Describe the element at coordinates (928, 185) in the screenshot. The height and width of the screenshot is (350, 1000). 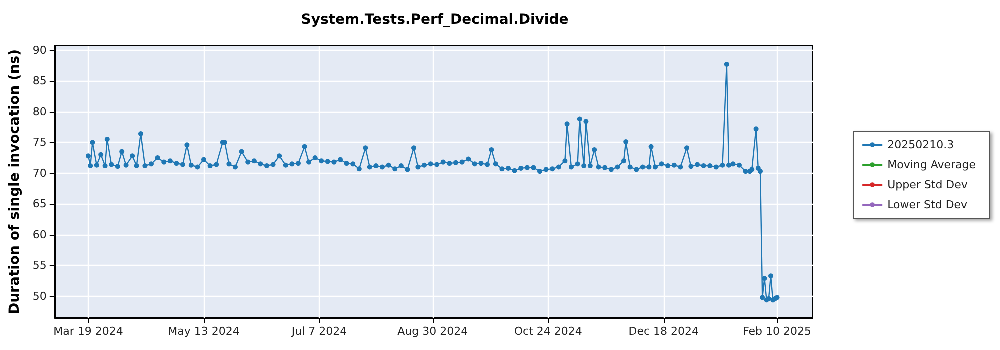
I see `legend-label: Upper Std Dev` at that location.